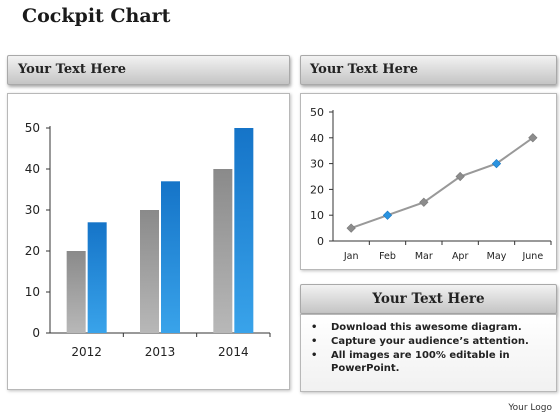  What do you see at coordinates (460, 256) in the screenshot?
I see `x-tick-label: Apr` at bounding box center [460, 256].